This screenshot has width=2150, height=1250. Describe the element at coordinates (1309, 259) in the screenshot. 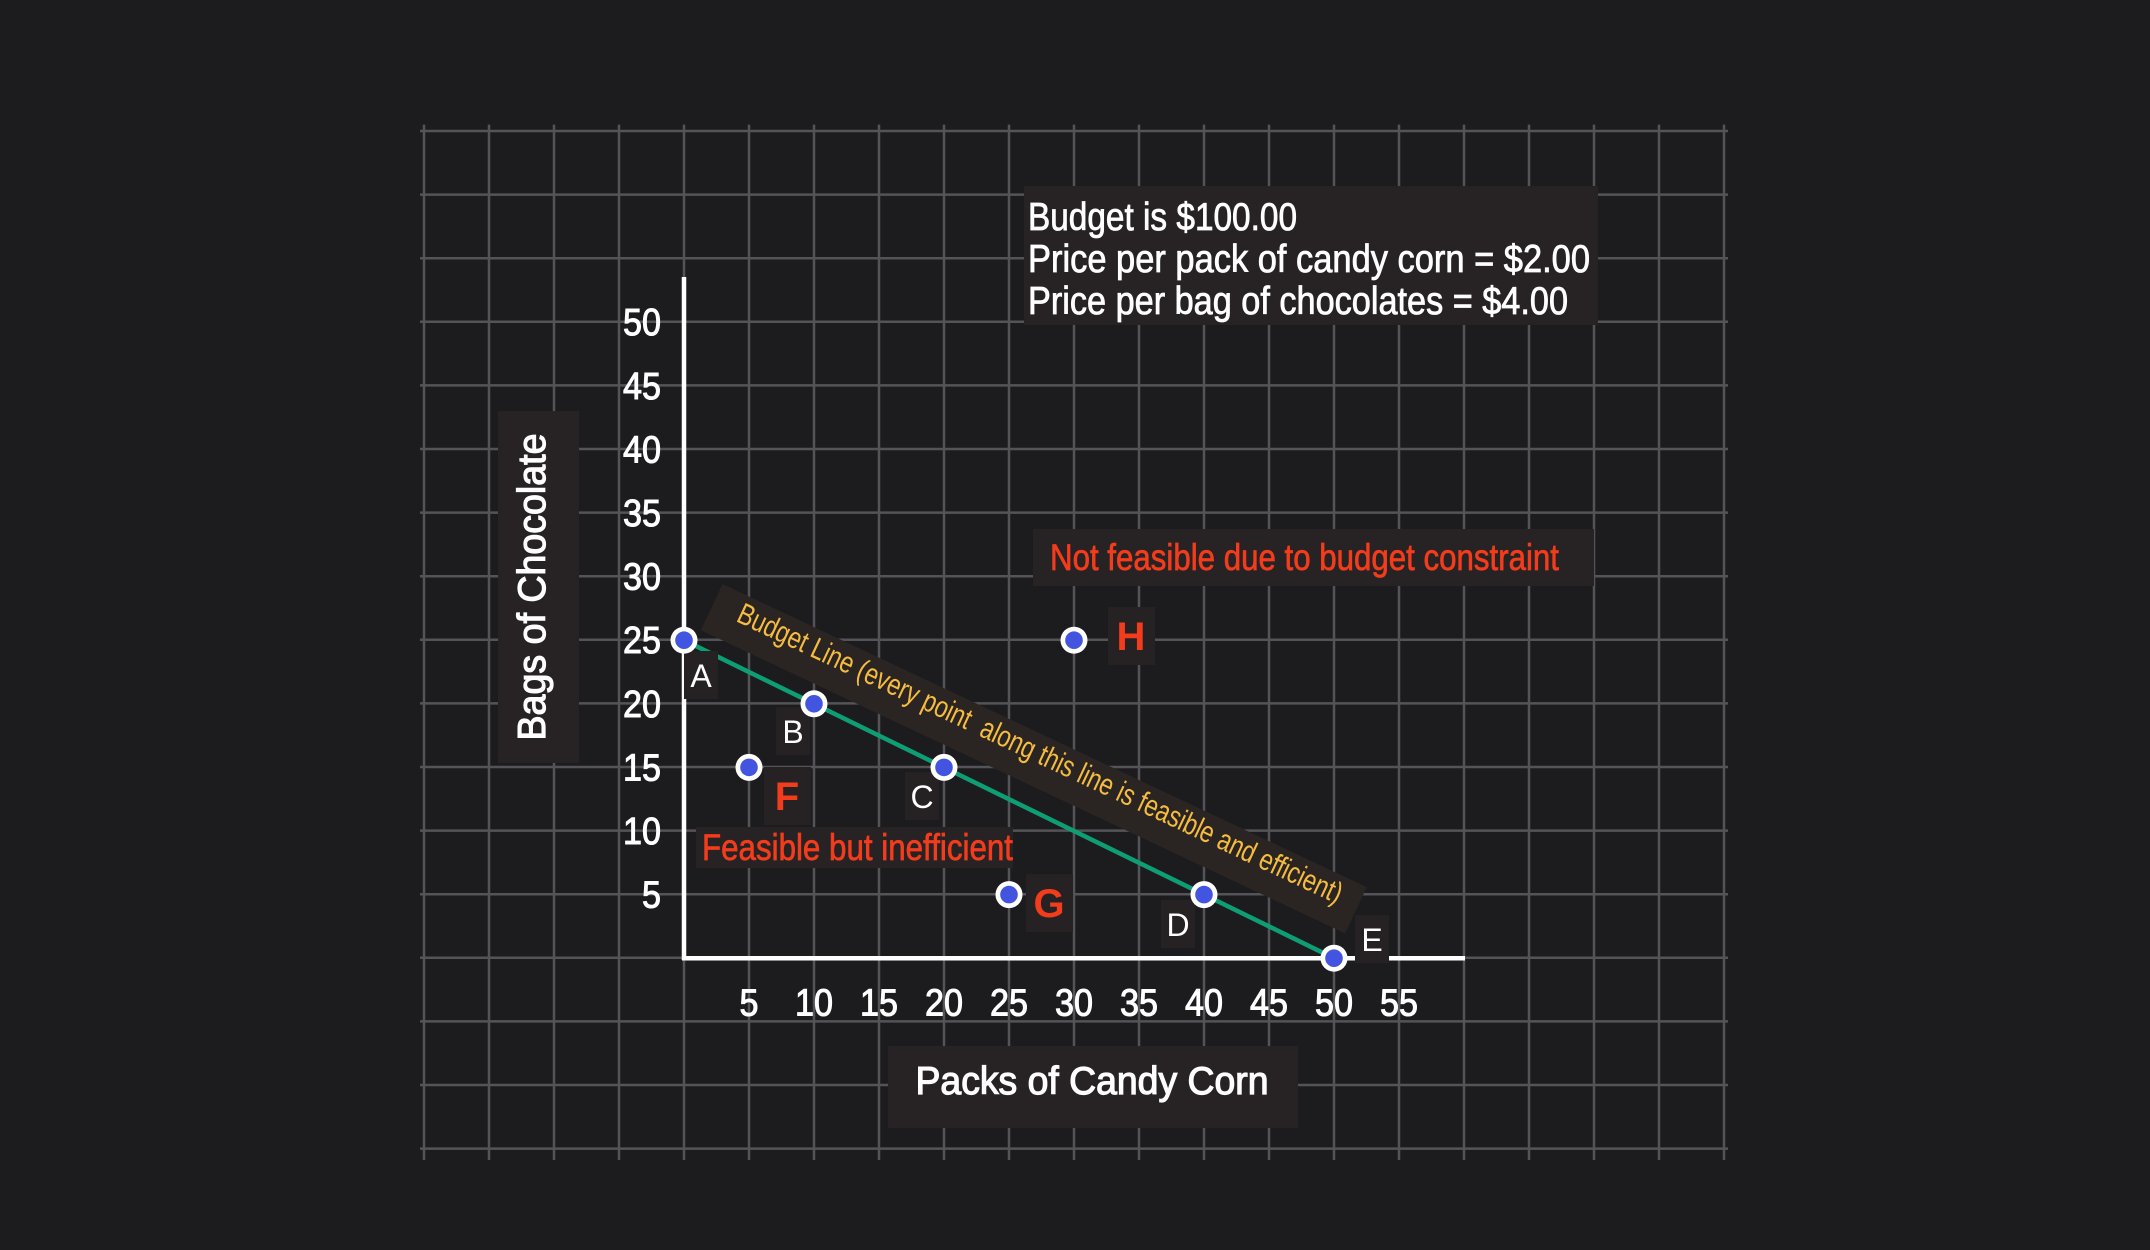

I see `svg-text:Price per pack of candy corn =: Price per pack of candy corn = $2.00` at that location.